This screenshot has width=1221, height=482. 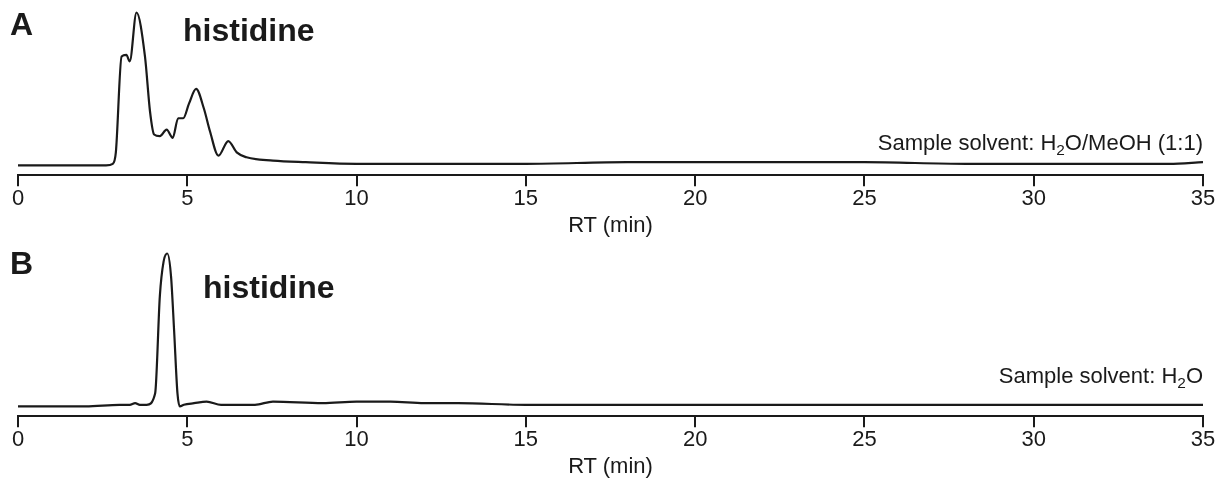 What do you see at coordinates (22, 24) in the screenshot?
I see `annotation: A` at bounding box center [22, 24].